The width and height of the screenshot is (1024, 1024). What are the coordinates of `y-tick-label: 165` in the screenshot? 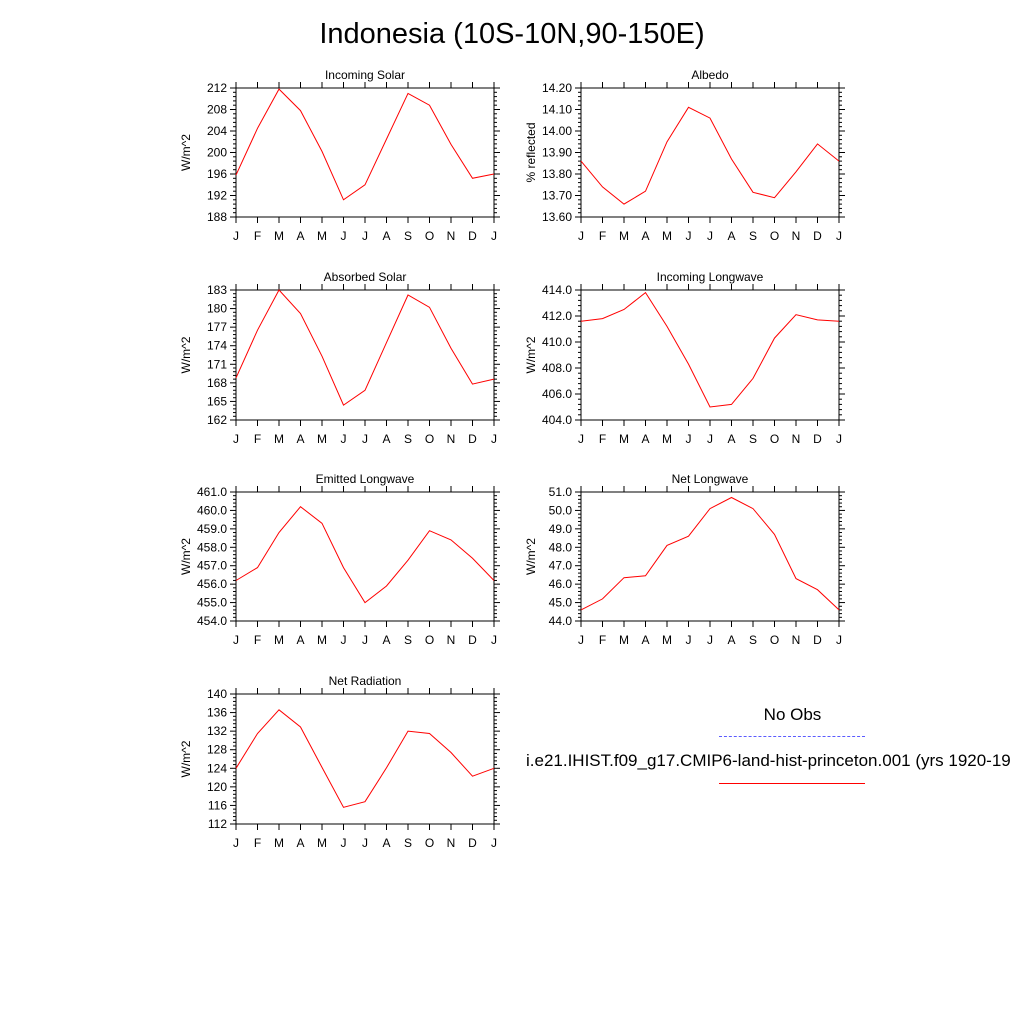 It's located at (217, 401).